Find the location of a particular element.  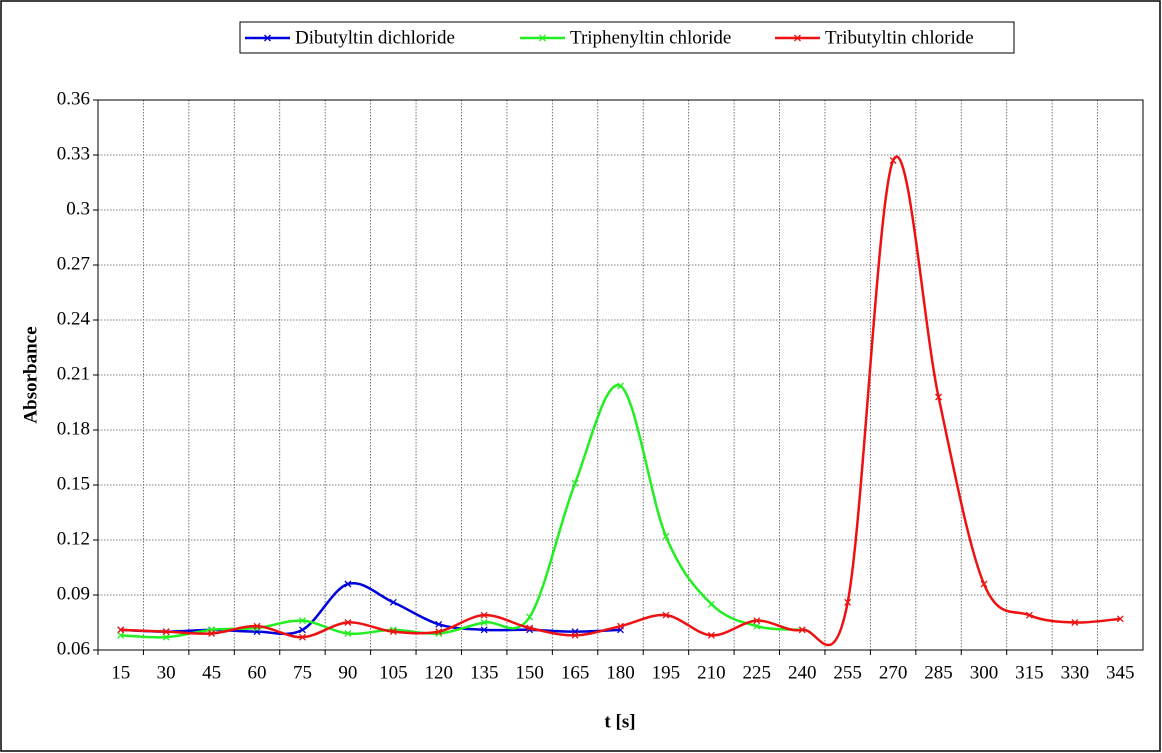

x-tick-label: 270 is located at coordinates (893, 672).